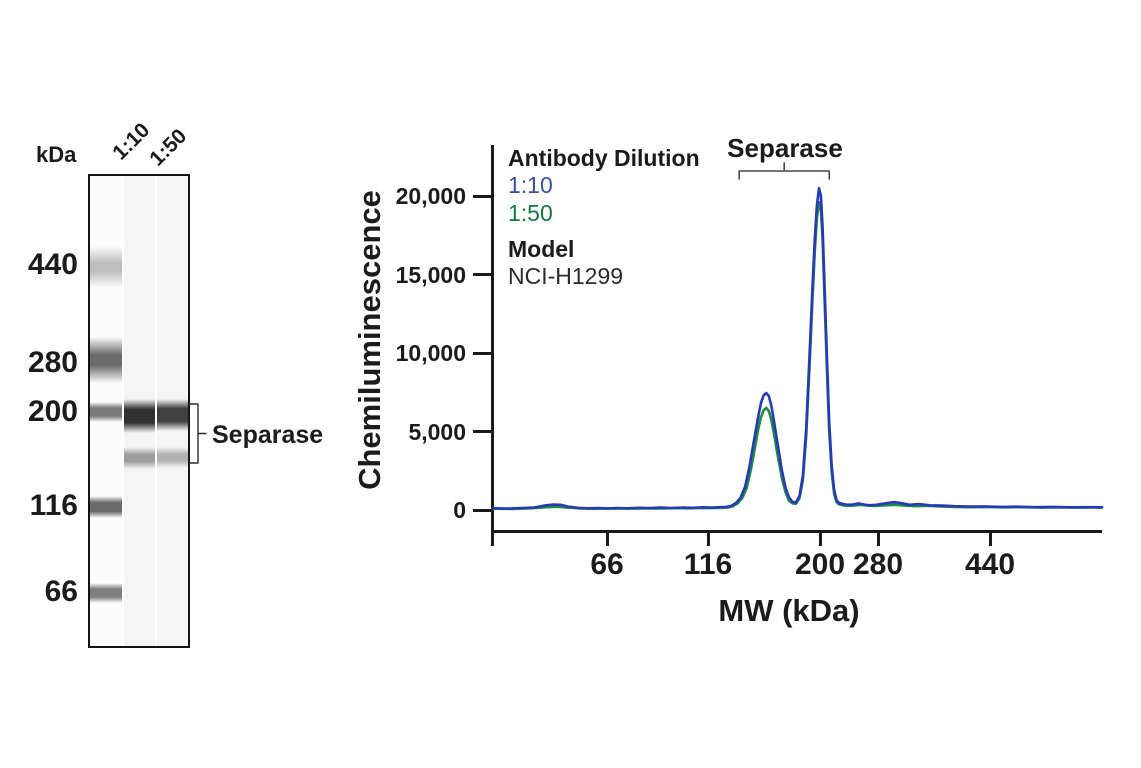 The image size is (1141, 768). What do you see at coordinates (52, 264) in the screenshot?
I see `mw-marker-440: 440` at bounding box center [52, 264].